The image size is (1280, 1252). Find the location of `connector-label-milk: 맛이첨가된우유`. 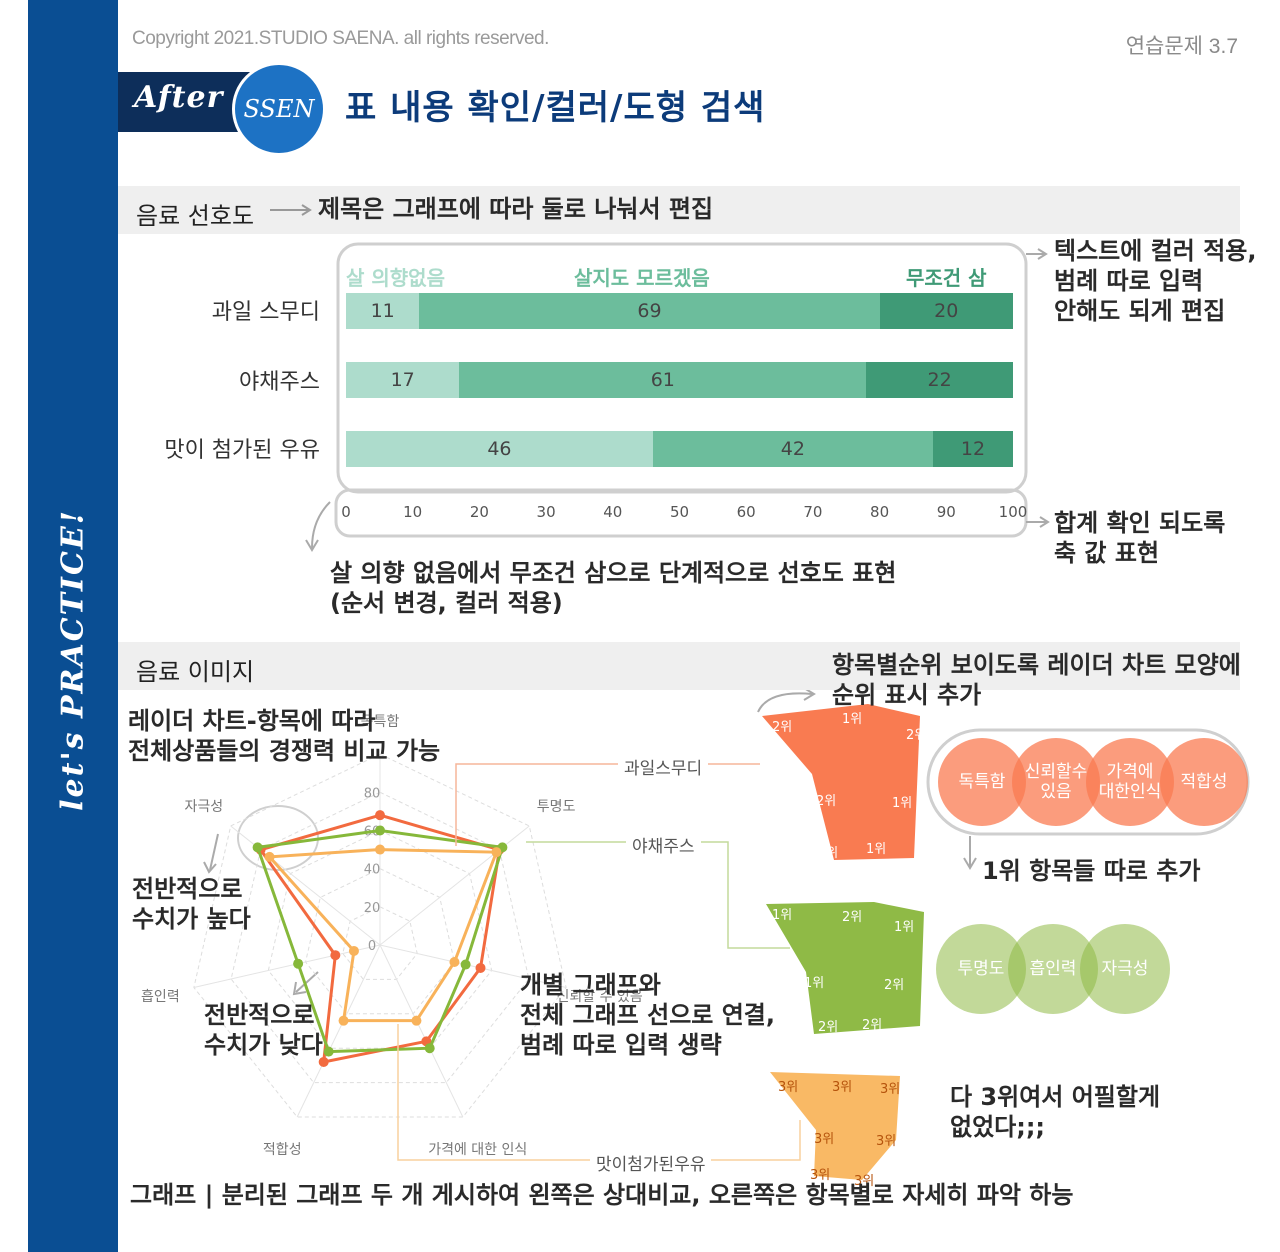

connector-label-milk: 맛이첨가된우유 is located at coordinates (651, 1162).